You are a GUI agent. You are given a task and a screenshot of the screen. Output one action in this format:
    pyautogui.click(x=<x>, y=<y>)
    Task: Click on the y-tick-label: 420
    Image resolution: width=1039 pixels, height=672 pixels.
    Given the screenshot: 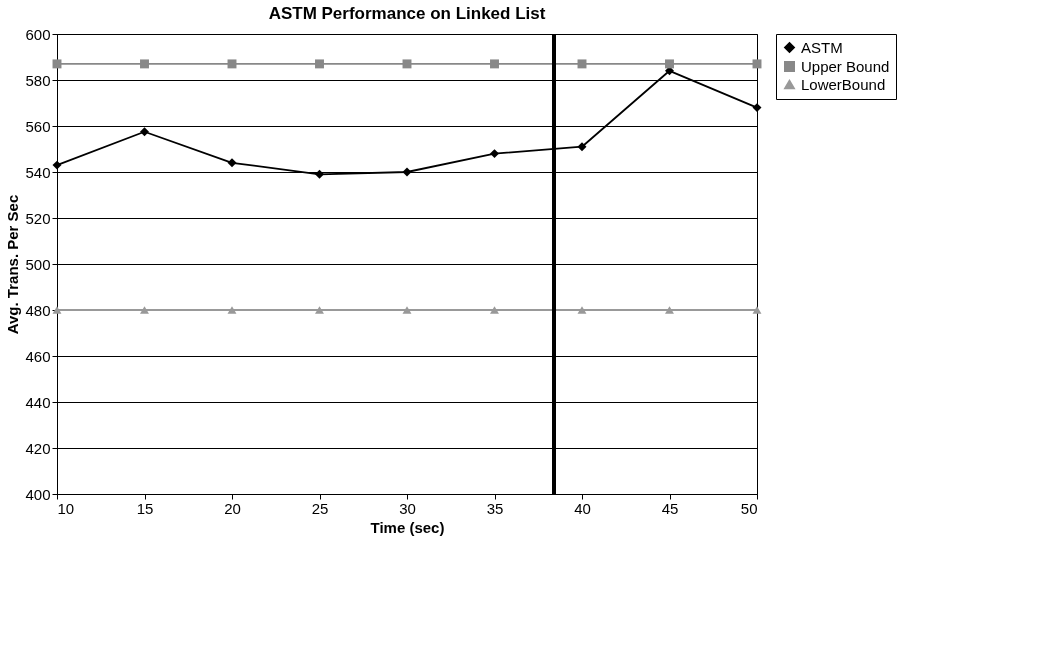 What is the action you would take?
    pyautogui.click(x=38, y=448)
    